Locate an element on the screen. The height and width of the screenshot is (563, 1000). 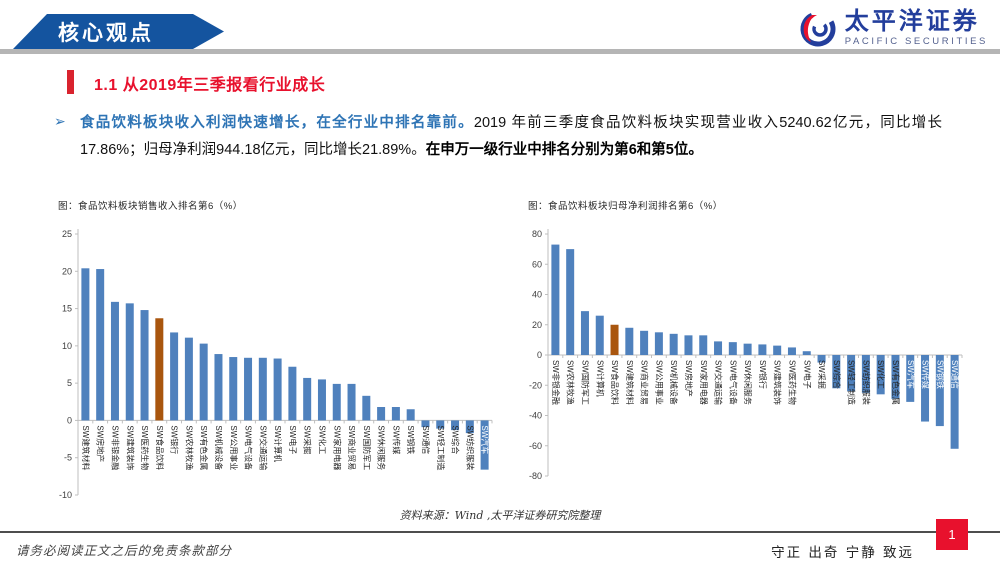
y-tick-label: 25 is located at coordinates (67, 234).